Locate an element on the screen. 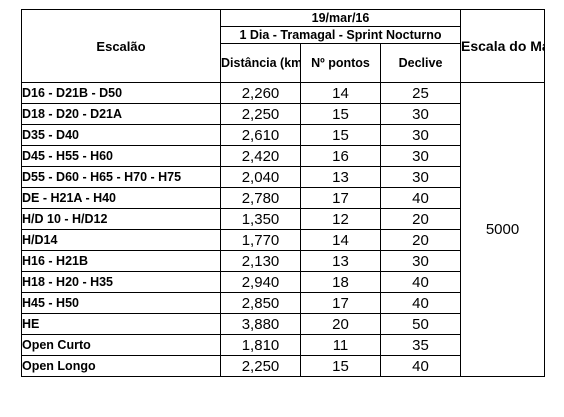  distancia-cell: 2,130 is located at coordinates (260, 261).